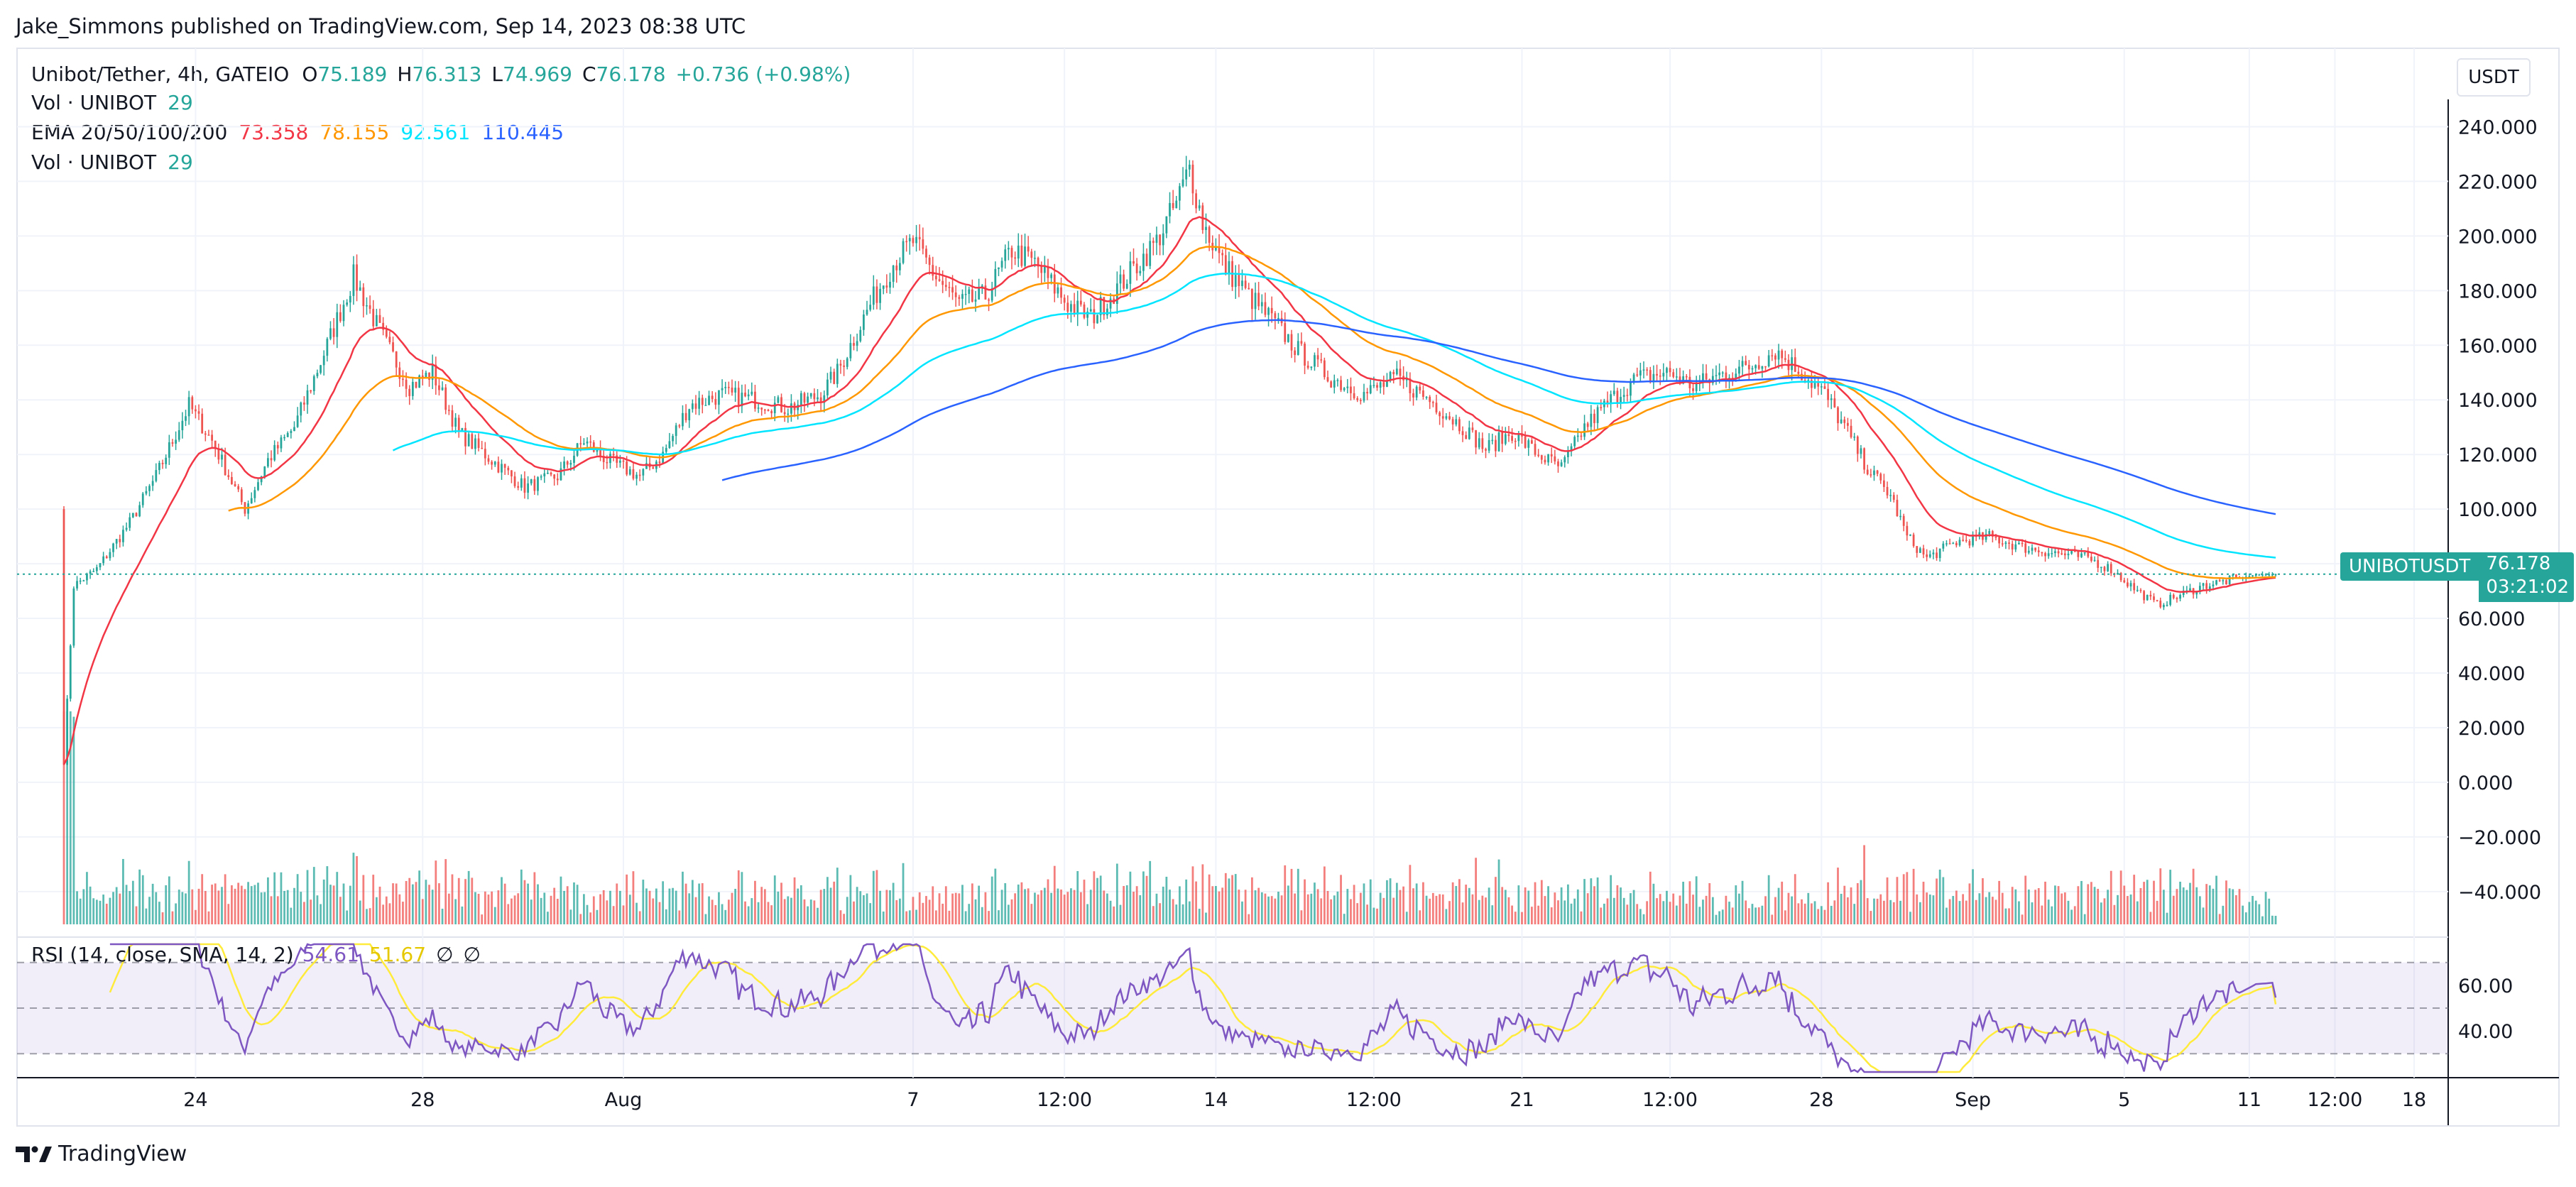  I want to click on symbol-title: Unibot/Tether, 4h, GATEIO, so click(160, 74).